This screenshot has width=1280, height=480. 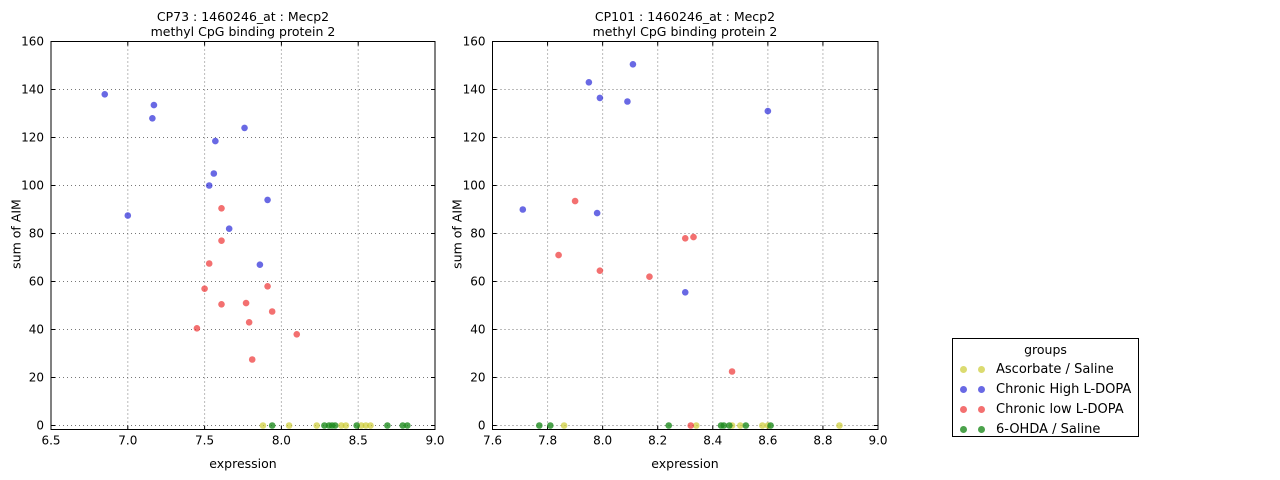 I want to click on x-tick-label: 8.2, so click(x=657, y=441).